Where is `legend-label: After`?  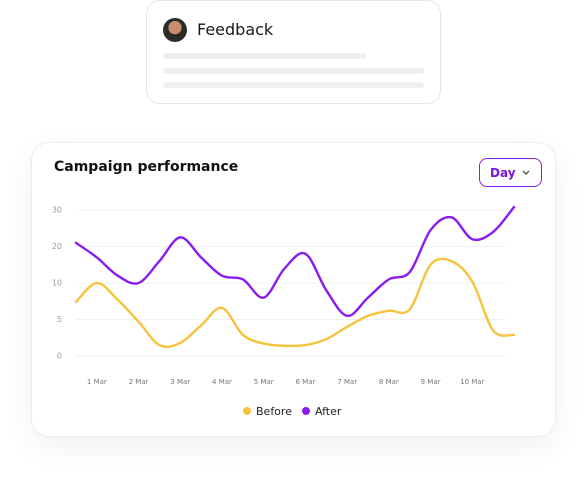
legend-label: After is located at coordinates (328, 411).